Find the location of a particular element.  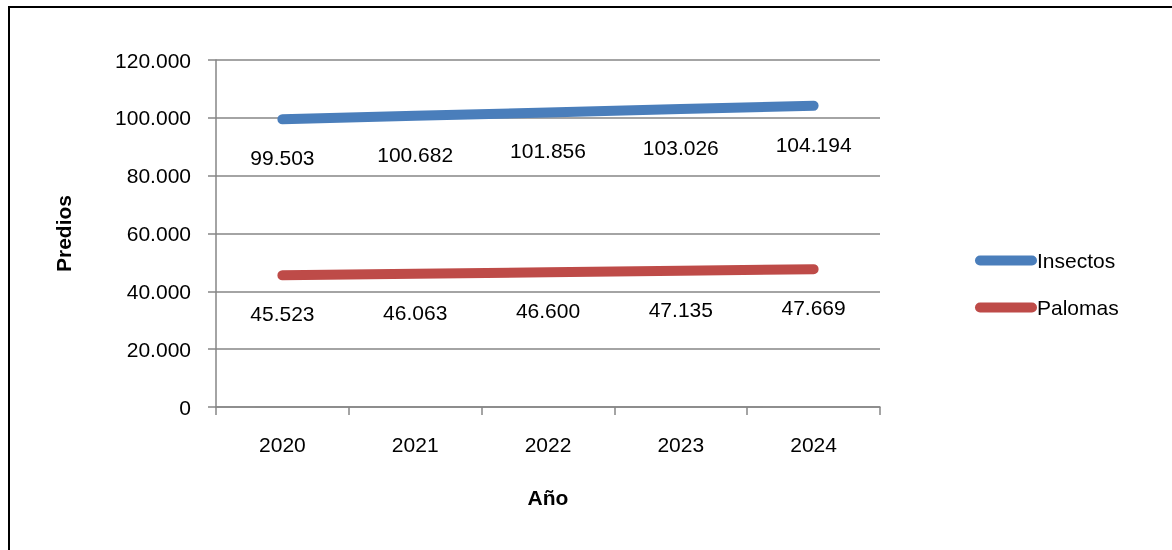

data-label: 47.135 is located at coordinates (680, 309).